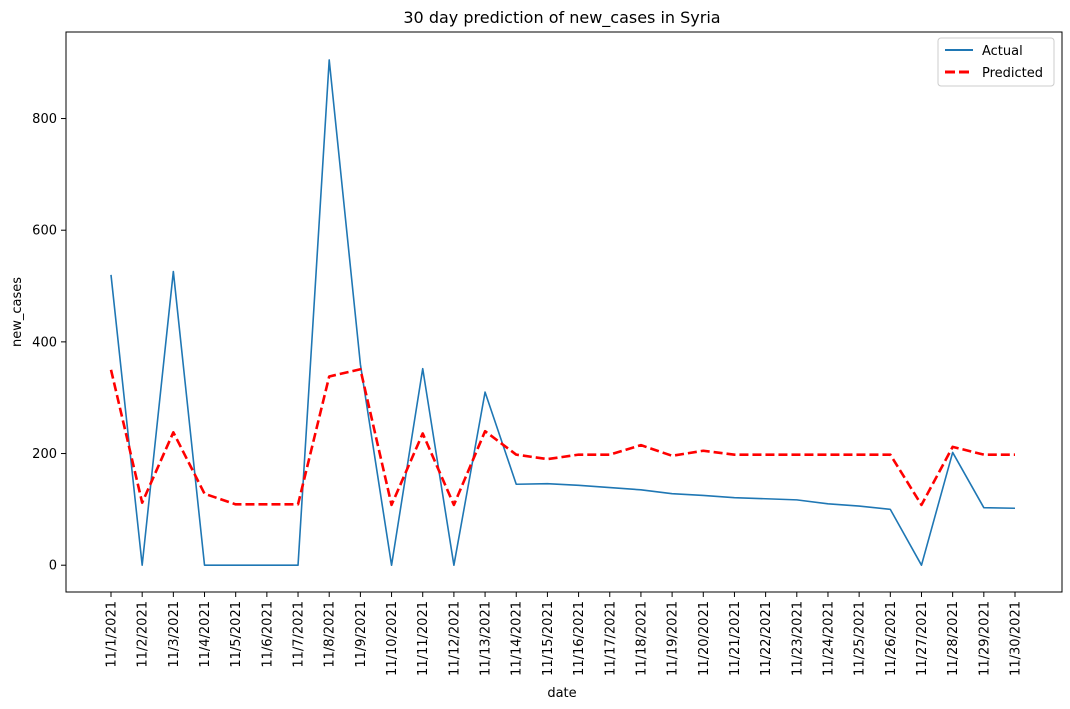  What do you see at coordinates (996, 62) in the screenshot?
I see `legend: Actual Predicted` at bounding box center [996, 62].